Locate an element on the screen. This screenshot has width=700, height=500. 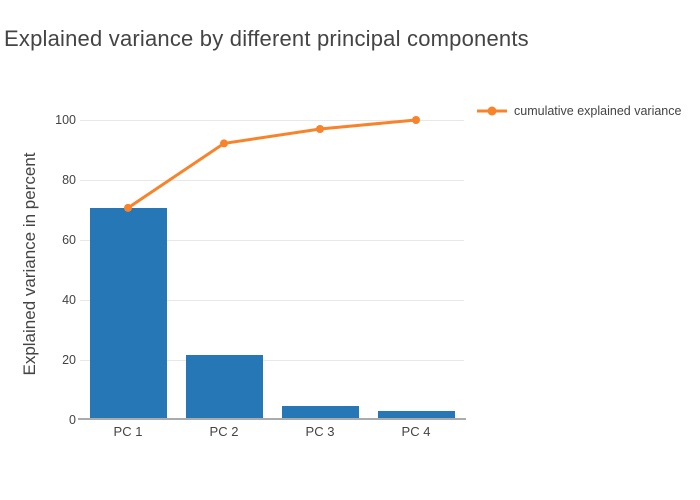
x-tick-label-pc-2: PC 2 is located at coordinates (224, 431).